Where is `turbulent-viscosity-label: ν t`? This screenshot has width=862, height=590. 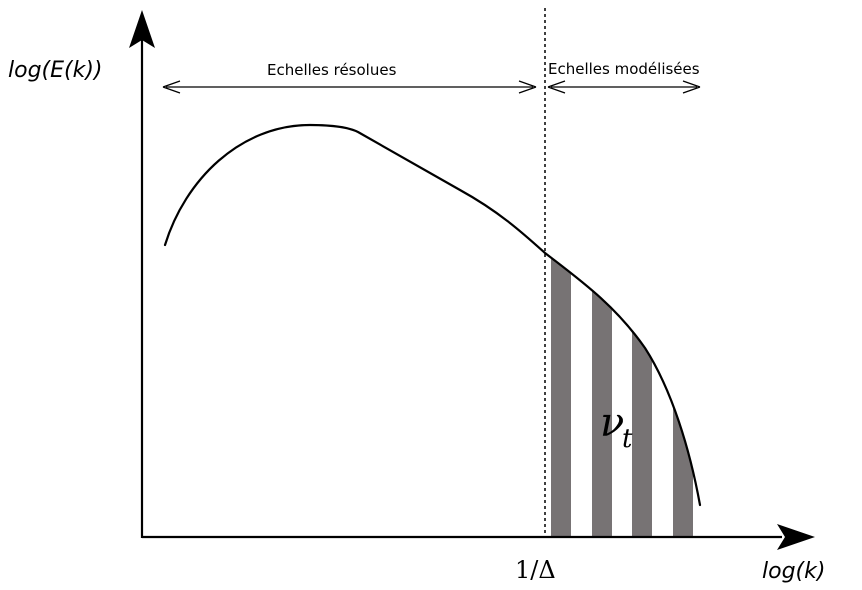
turbulent-viscosity-label: ν t is located at coordinates (616, 427).